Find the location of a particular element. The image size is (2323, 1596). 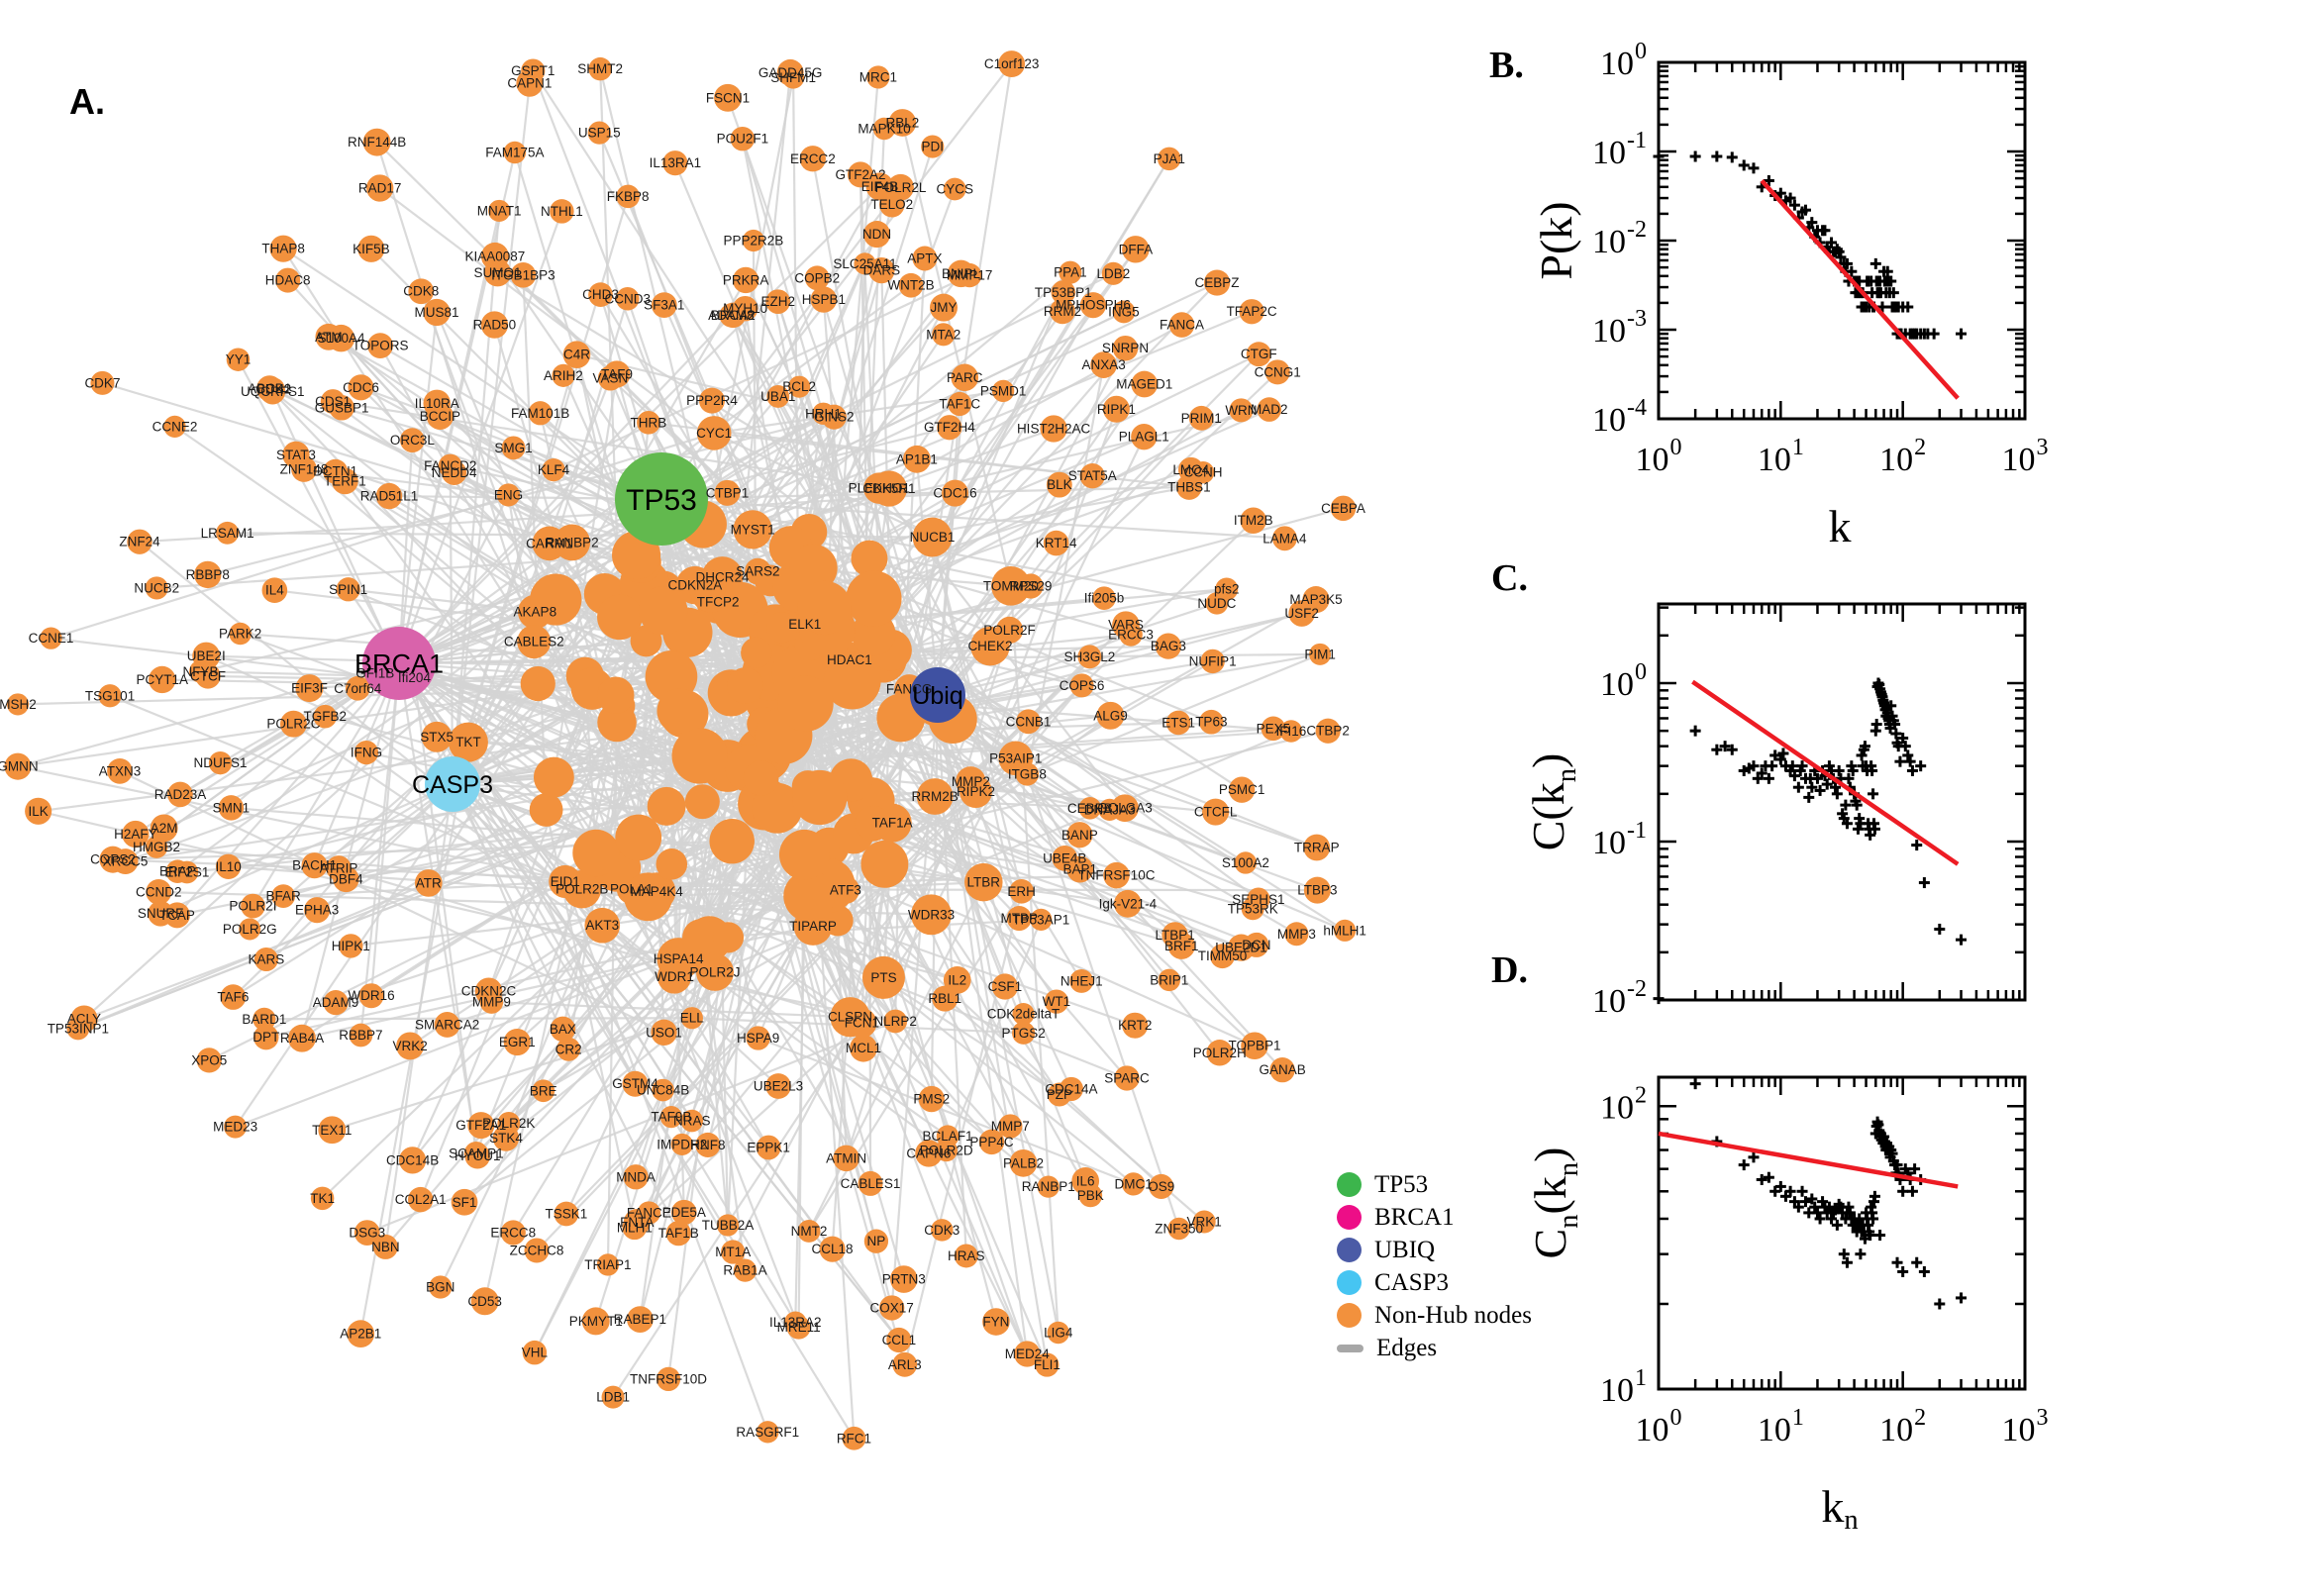

plot-b-fit-line is located at coordinates (1860, 289).